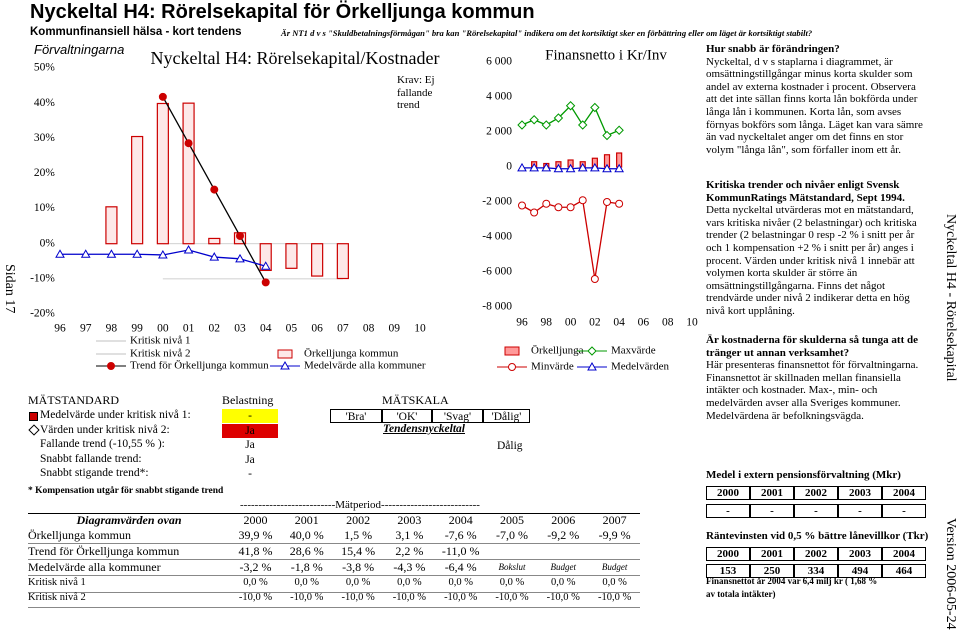  Describe the element at coordinates (904, 571) in the screenshot. I see `cell: 464` at that location.